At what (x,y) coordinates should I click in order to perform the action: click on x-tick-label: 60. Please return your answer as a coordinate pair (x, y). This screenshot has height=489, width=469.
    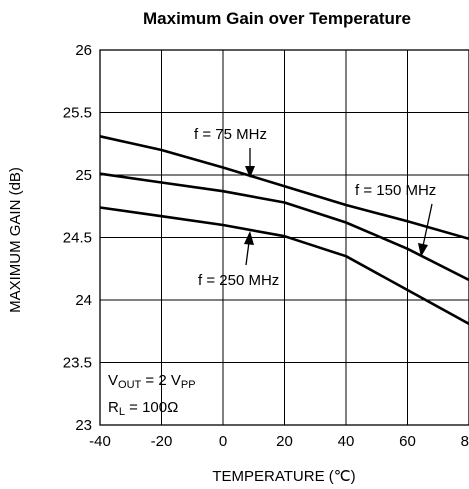
    Looking at the image, I should click on (407, 441).